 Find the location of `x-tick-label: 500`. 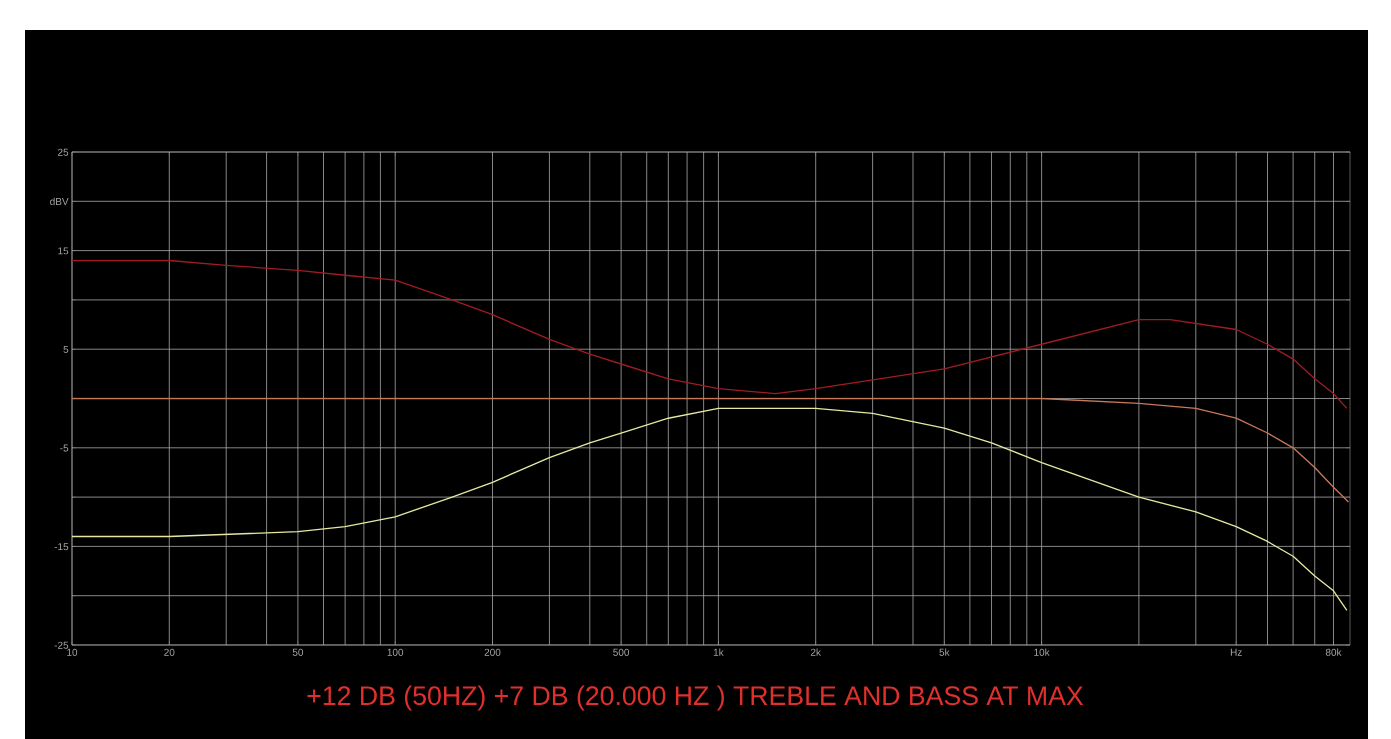

x-tick-label: 500 is located at coordinates (621, 652).